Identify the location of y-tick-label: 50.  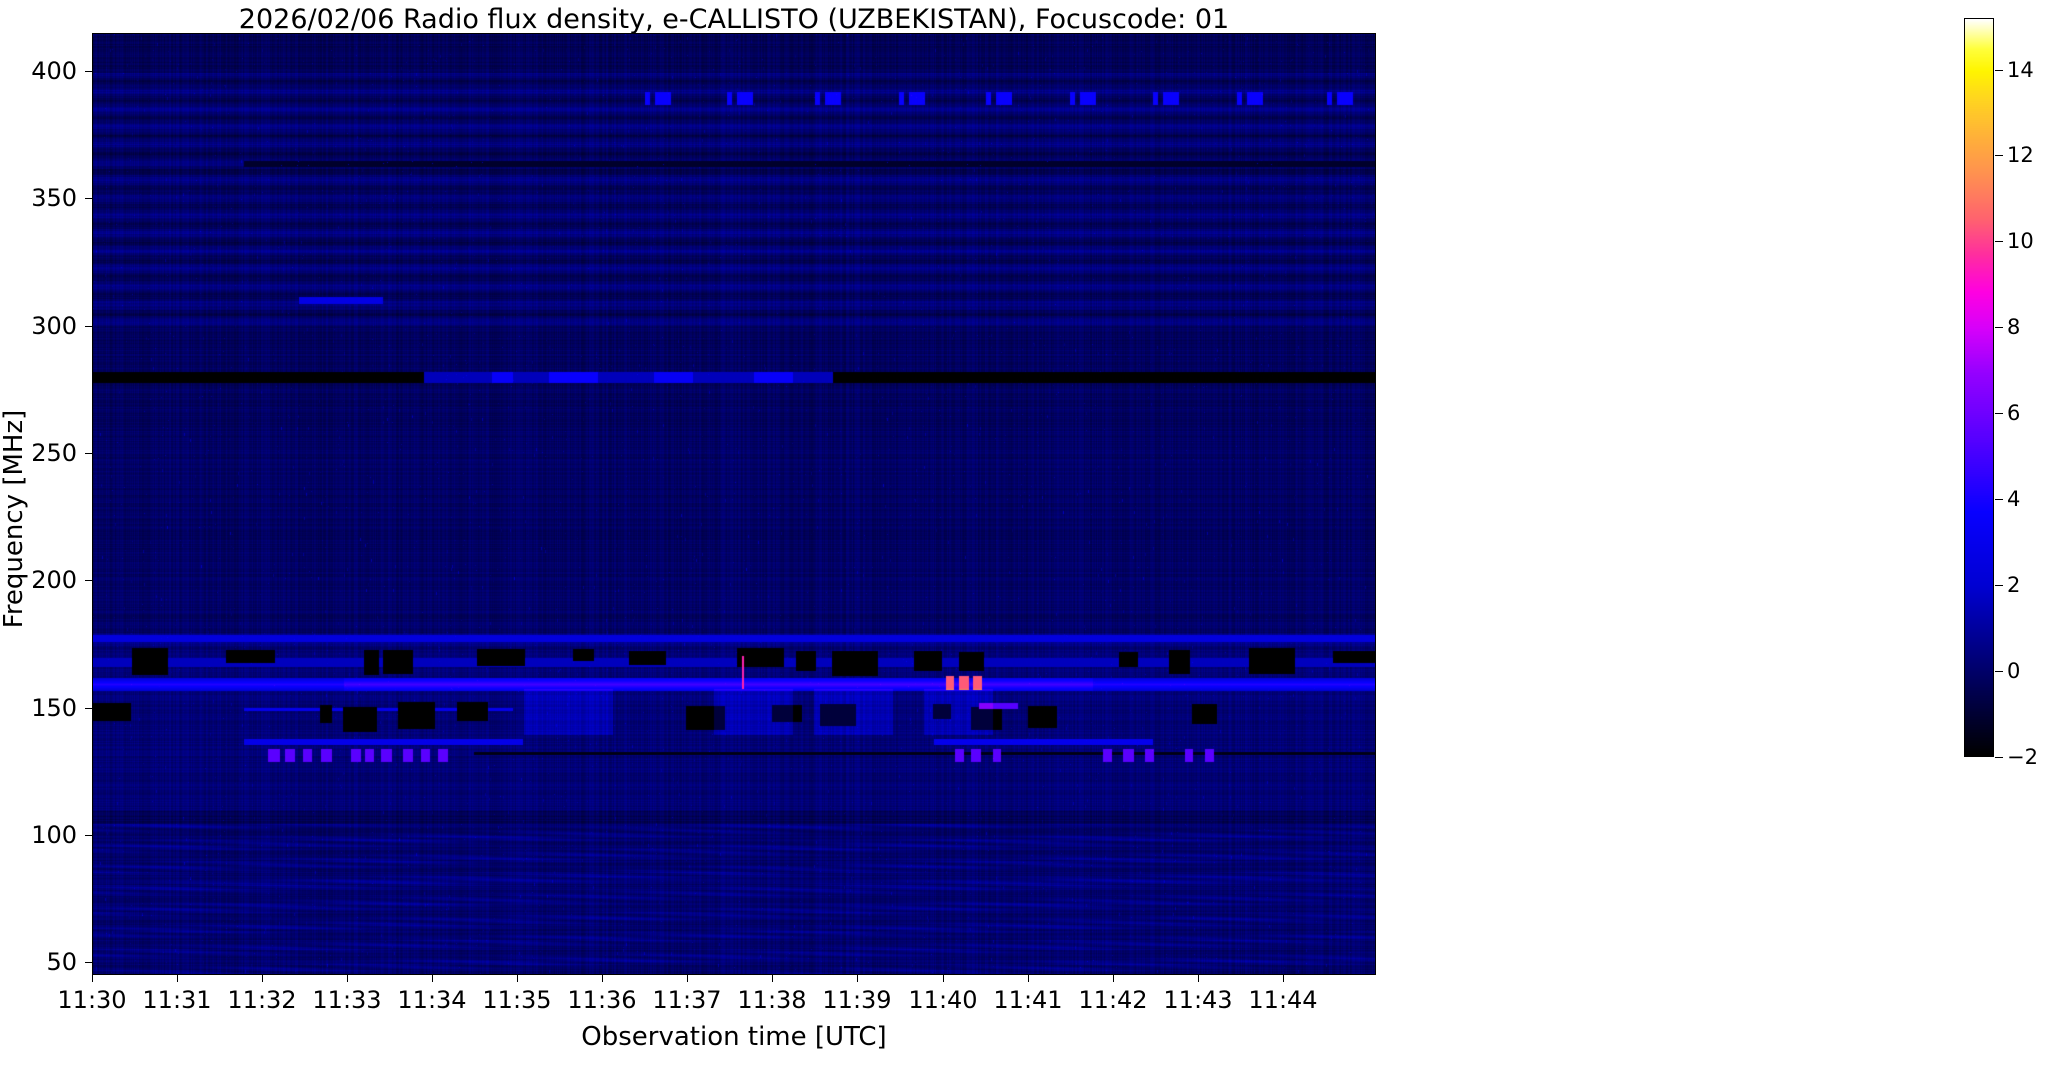
(61, 962).